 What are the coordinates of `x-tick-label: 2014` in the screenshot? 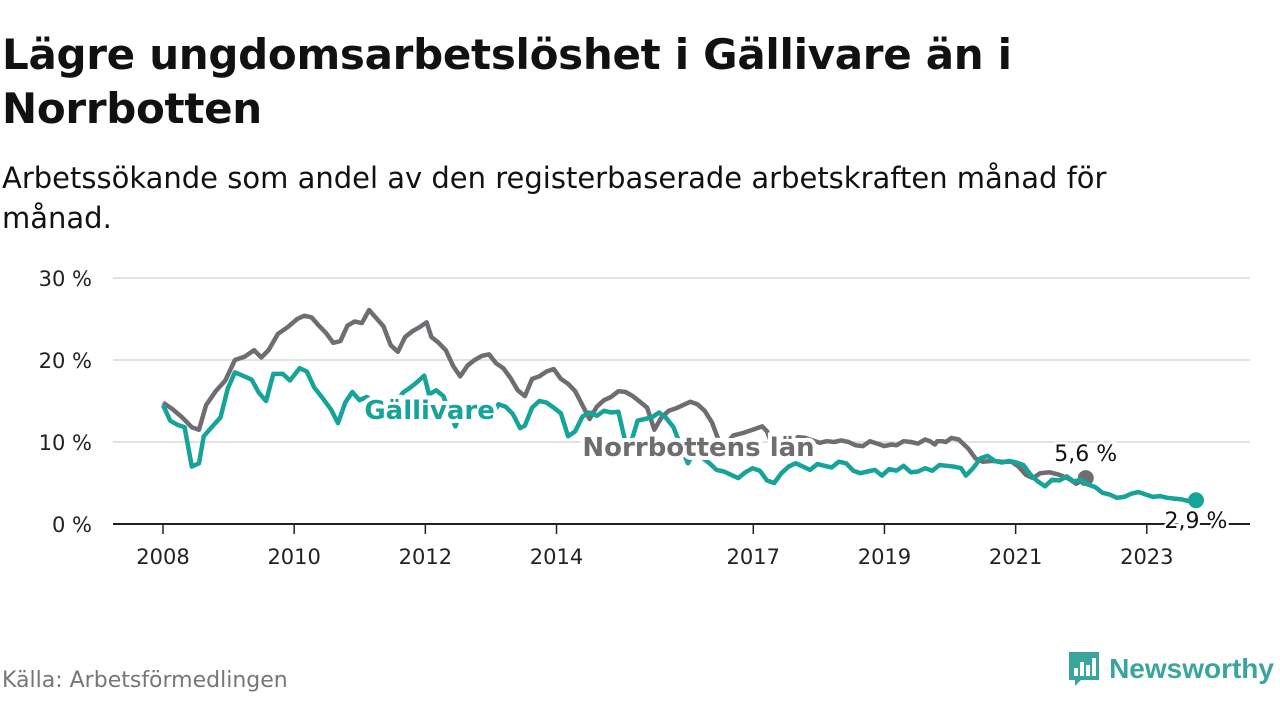 It's located at (556, 557).